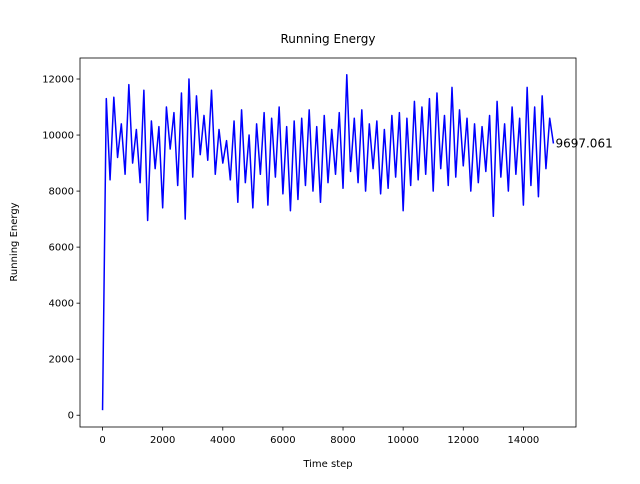 The height and width of the screenshot is (484, 640). I want to click on y-tick-label: 6000, so click(61, 248).